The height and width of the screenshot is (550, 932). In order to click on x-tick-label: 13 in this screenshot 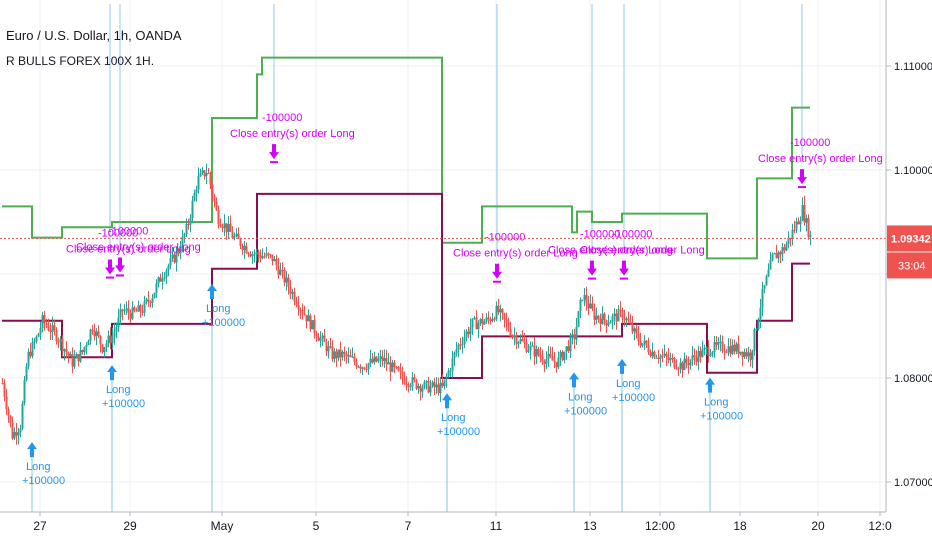, I will do `click(590, 526)`.